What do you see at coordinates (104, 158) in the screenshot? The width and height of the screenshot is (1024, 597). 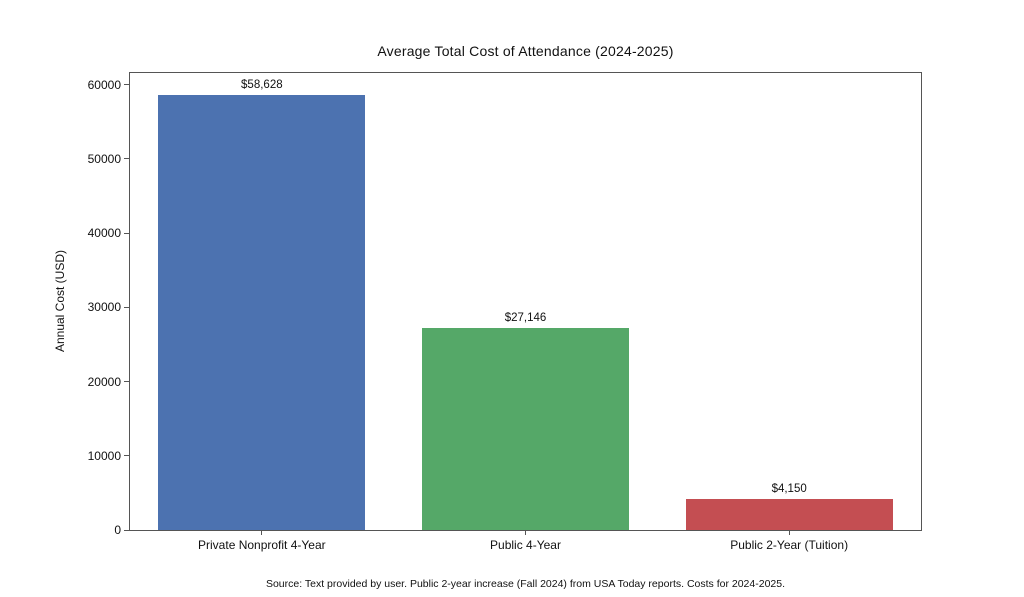 I see `y-tick-label: 50000` at bounding box center [104, 158].